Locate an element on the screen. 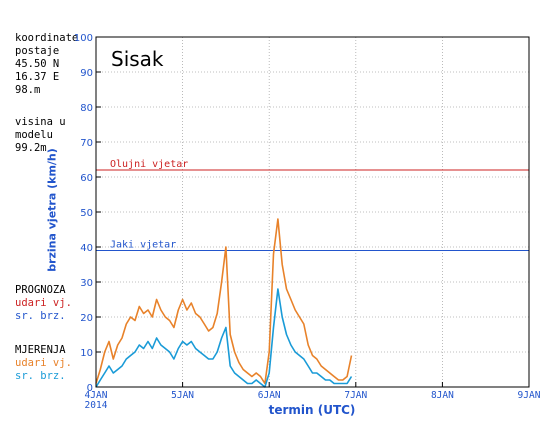 This screenshot has width=550, height=425. forecast-legend: PROGNOZA udari vj. sr. brz. is located at coordinates (43, 303).